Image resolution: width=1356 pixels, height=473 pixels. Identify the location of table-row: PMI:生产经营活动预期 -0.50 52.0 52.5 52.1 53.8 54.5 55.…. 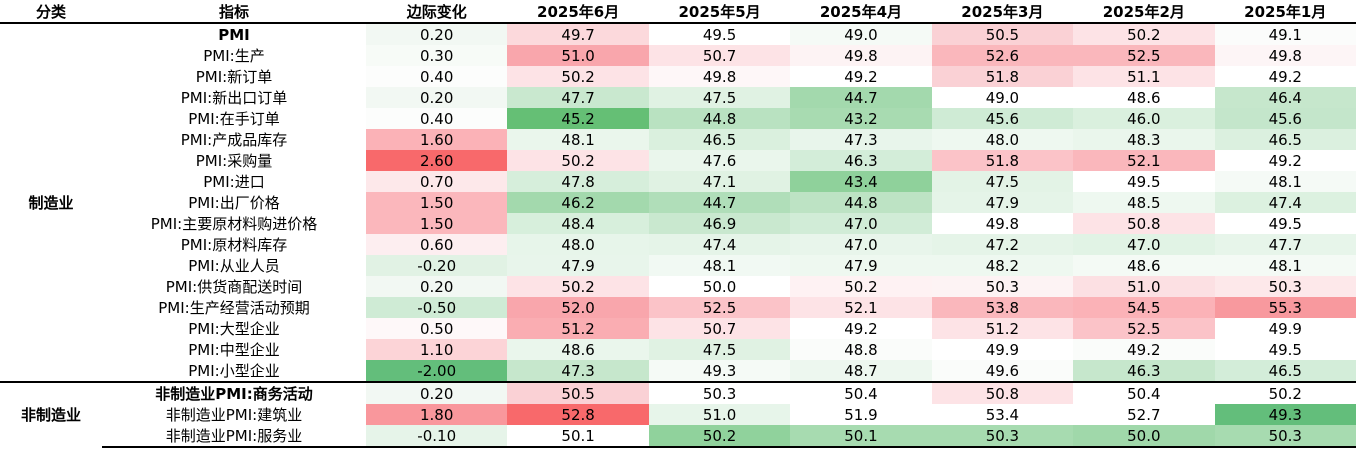
(678, 307).